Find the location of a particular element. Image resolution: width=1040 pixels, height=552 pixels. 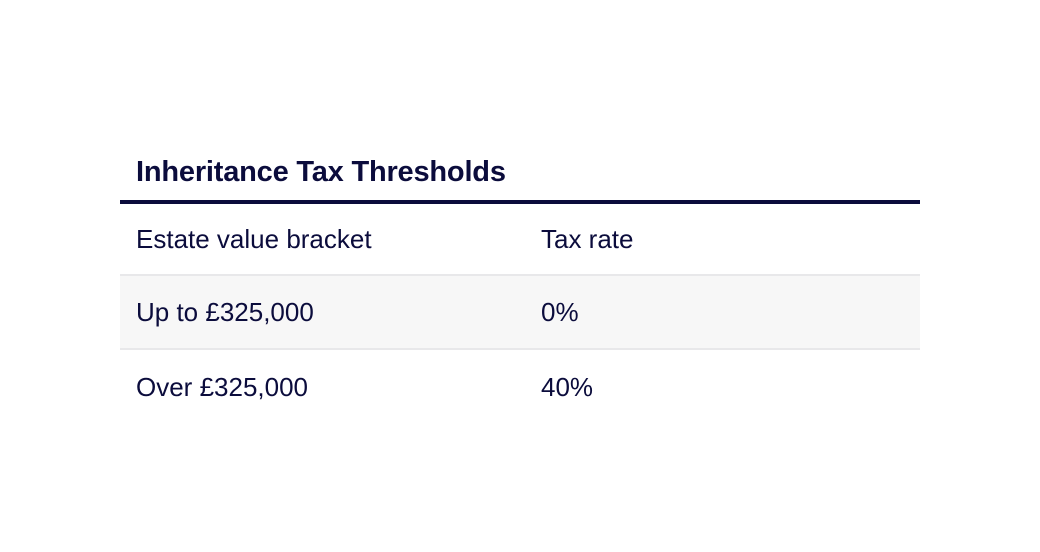

estate-value-cell: Up to £325,000 is located at coordinates (225, 311).